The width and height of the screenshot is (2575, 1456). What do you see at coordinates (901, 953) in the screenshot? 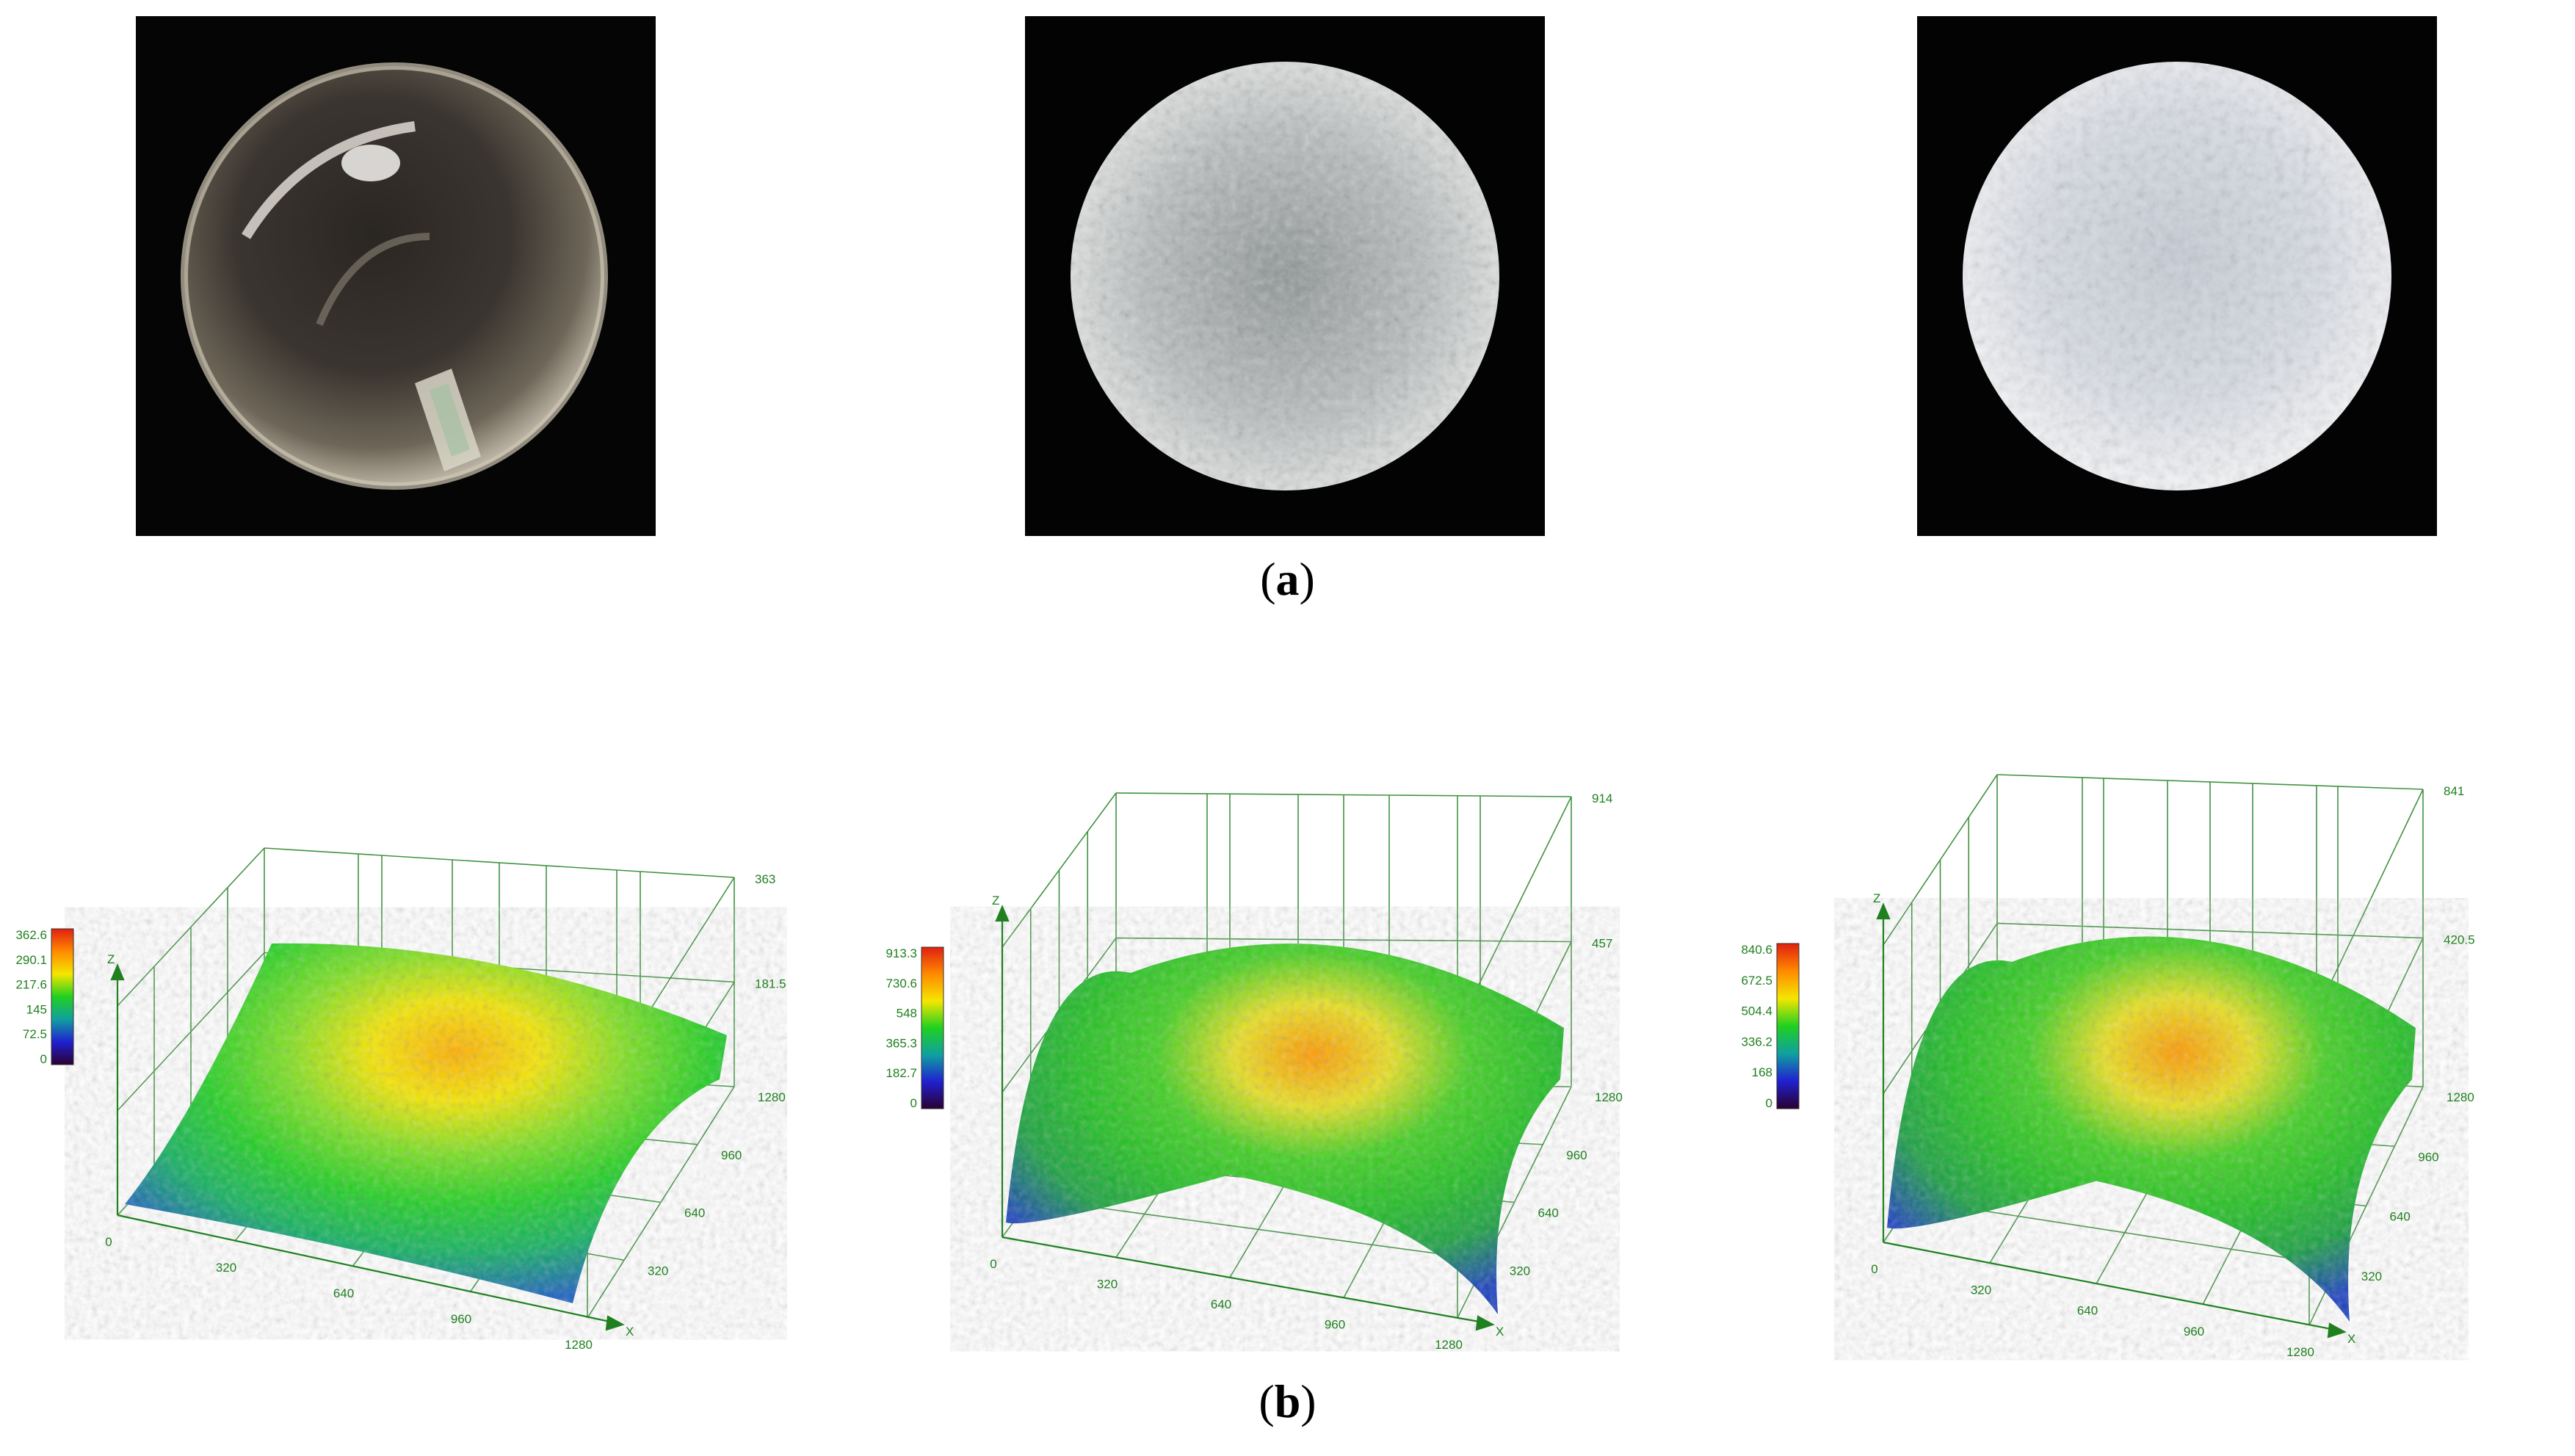
I see `colorbar-tick-label: 913.3` at bounding box center [901, 953].